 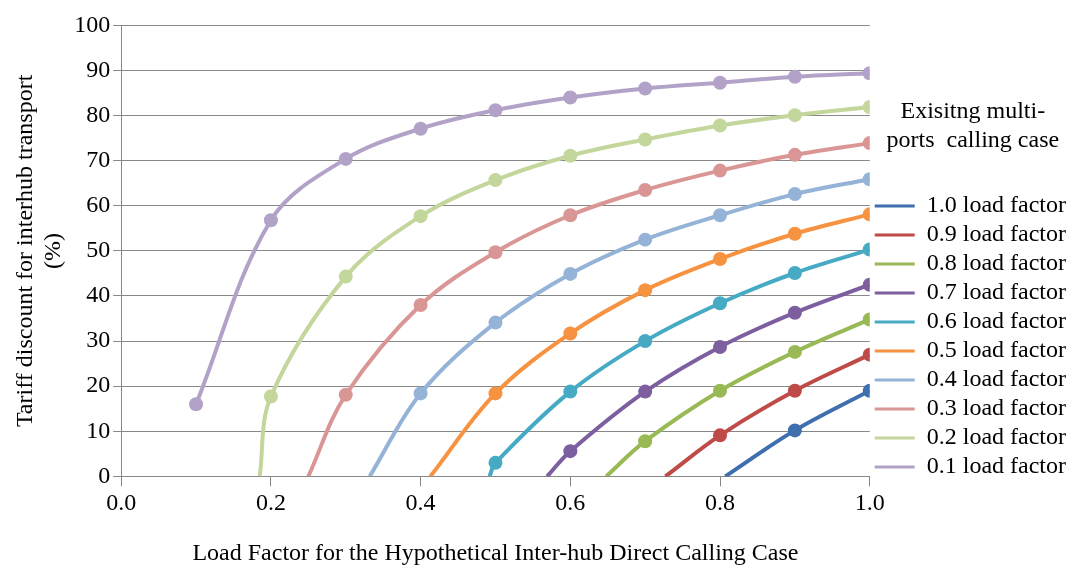 What do you see at coordinates (996, 320) in the screenshot?
I see `legend-label: 0.6 load factor` at bounding box center [996, 320].